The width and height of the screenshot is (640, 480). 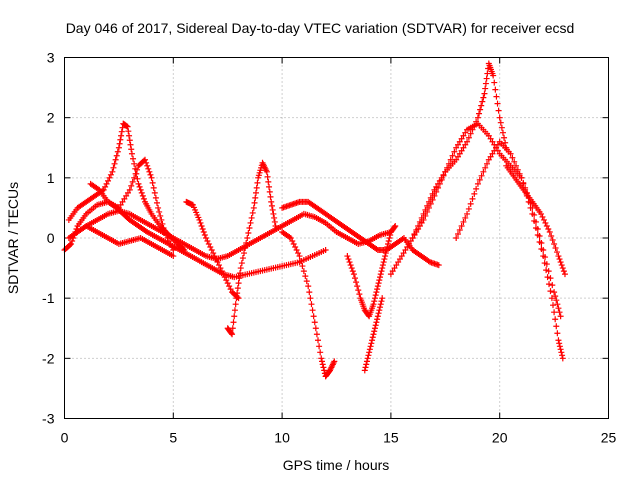 What do you see at coordinates (609, 438) in the screenshot?
I see `x-tick-label: 25` at bounding box center [609, 438].